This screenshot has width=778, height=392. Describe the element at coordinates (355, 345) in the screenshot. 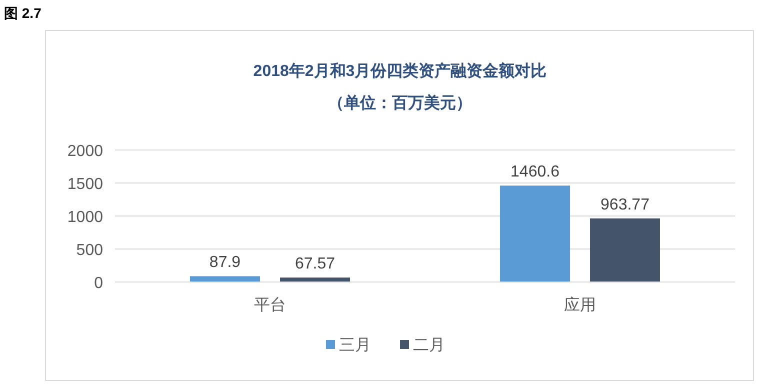

I see `legend-label: 三月` at that location.